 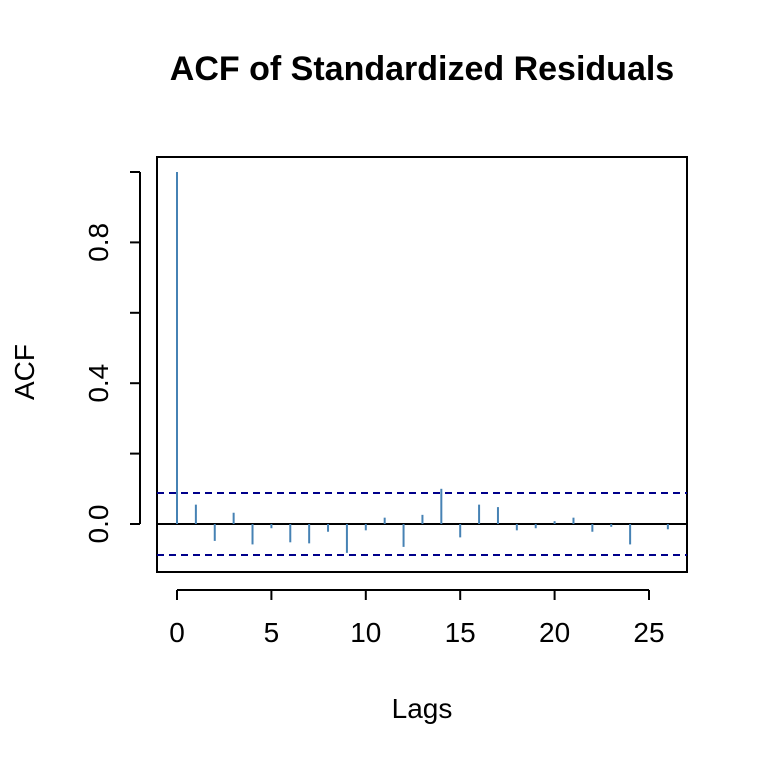 I want to click on x-tick-label-15: 15, so click(x=460, y=632).